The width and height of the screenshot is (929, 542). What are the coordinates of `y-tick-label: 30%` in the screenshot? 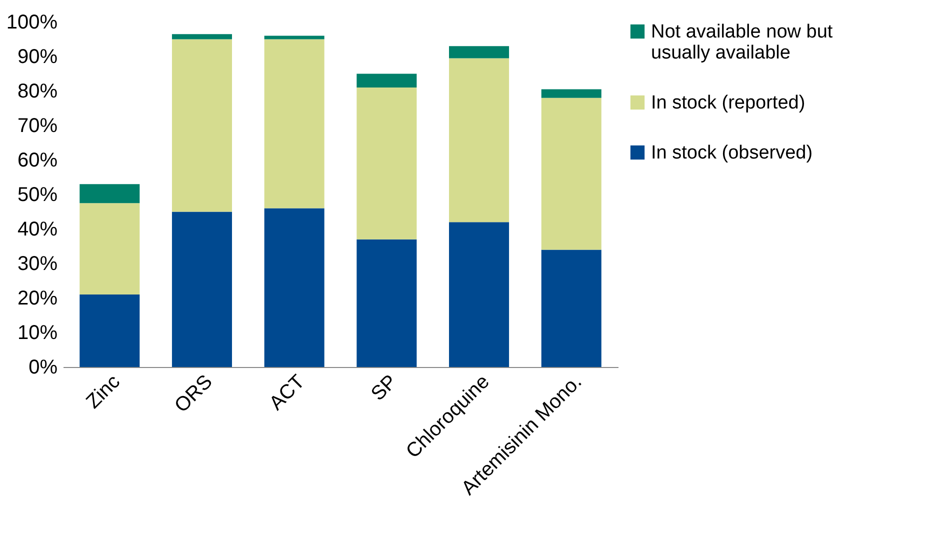 It's located at (37, 264).